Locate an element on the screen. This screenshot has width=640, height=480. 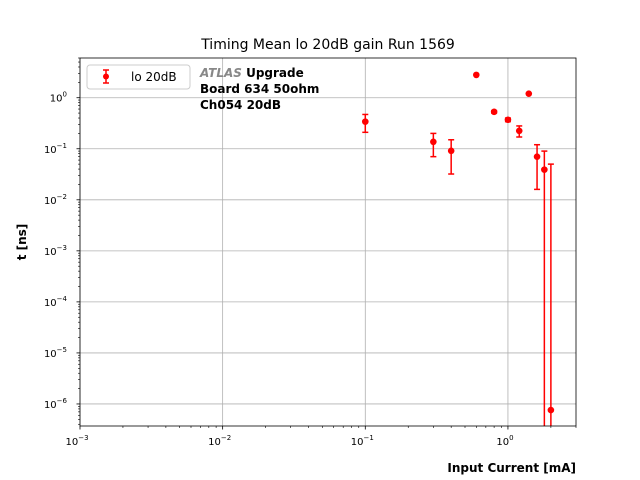
annotation: ATLAS Upgrade Board 634 50ohm Ch054 20dB is located at coordinates (259, 89).